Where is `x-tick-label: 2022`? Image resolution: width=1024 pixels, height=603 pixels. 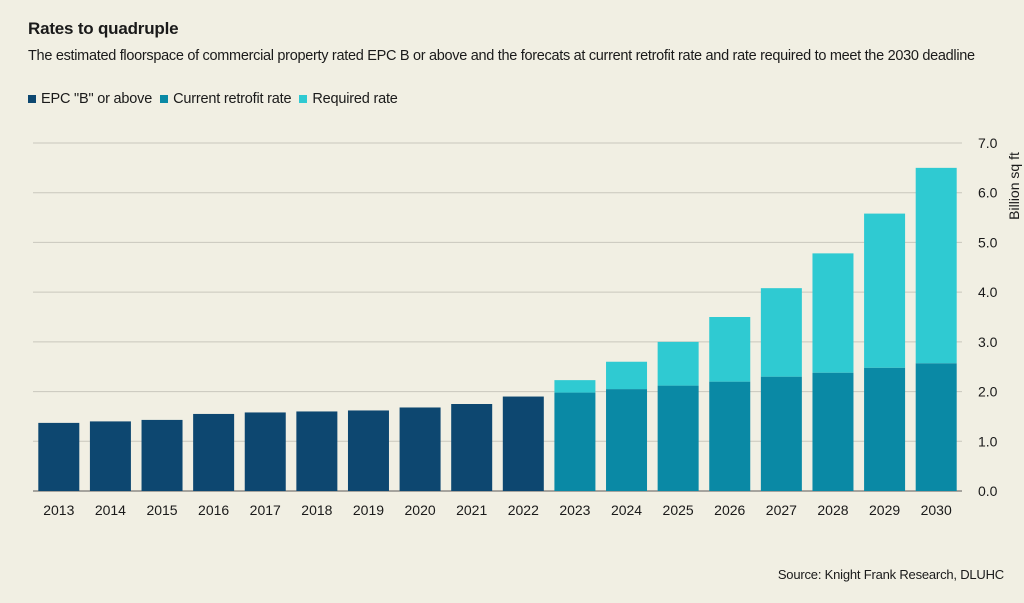 x-tick-label: 2022 is located at coordinates (523, 510).